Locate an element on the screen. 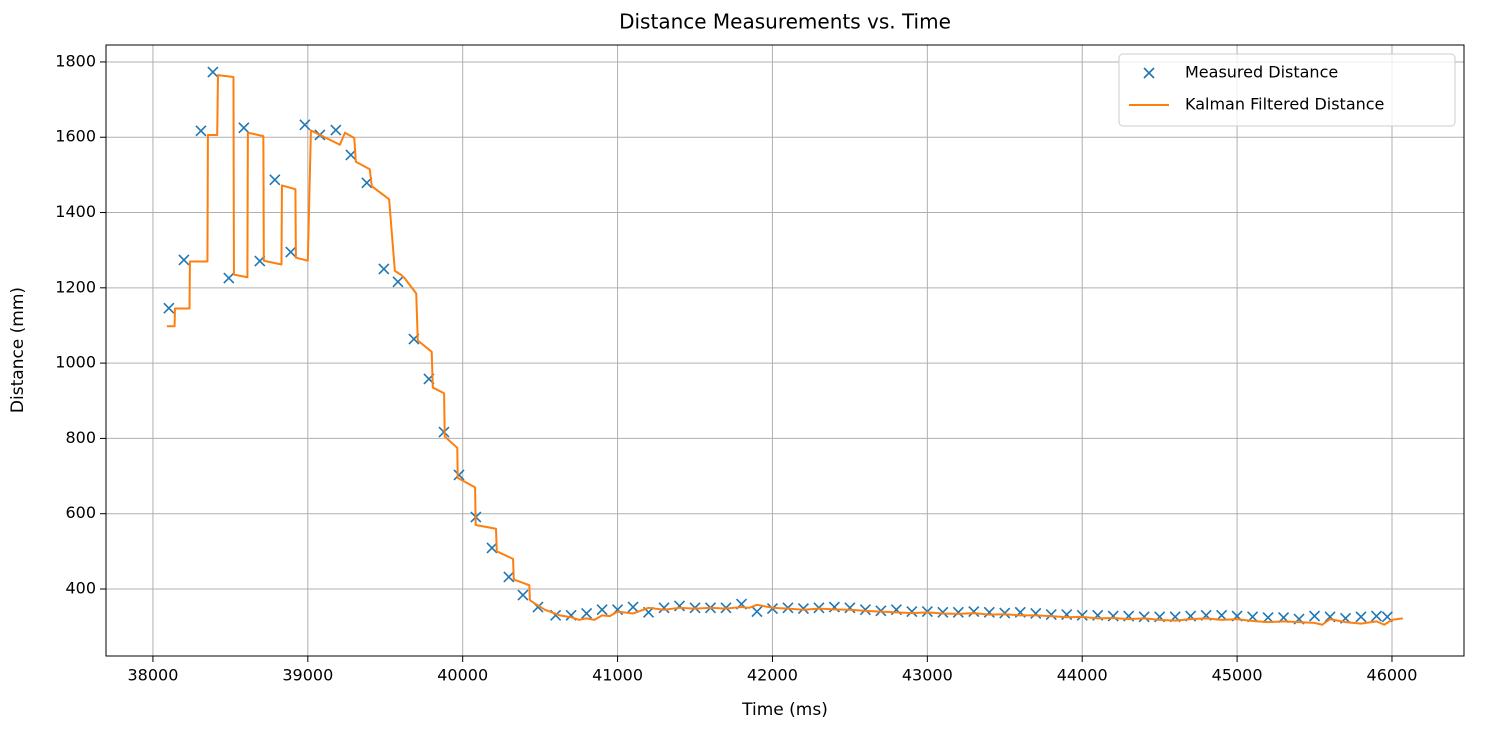  y-tick-label: 600 is located at coordinates (80, 512).